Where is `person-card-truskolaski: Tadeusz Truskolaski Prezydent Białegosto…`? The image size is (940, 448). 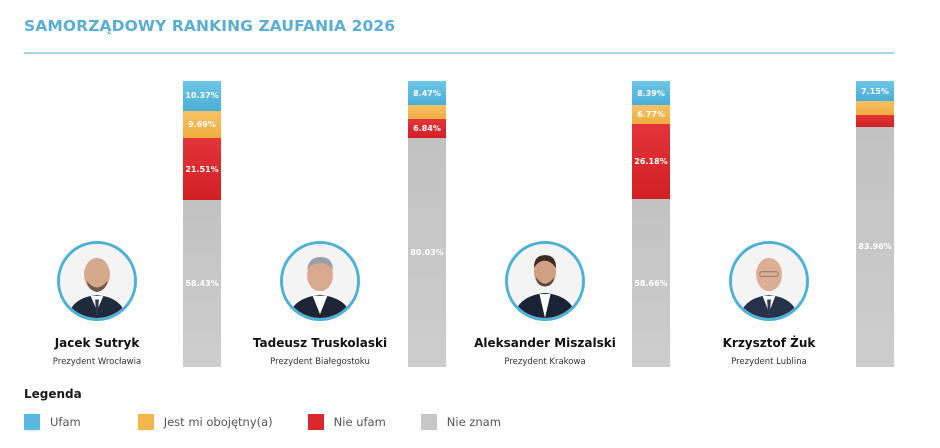 person-card-truskolaski: Tadeusz Truskolaski Prezydent Białegosto… is located at coordinates (320, 304).